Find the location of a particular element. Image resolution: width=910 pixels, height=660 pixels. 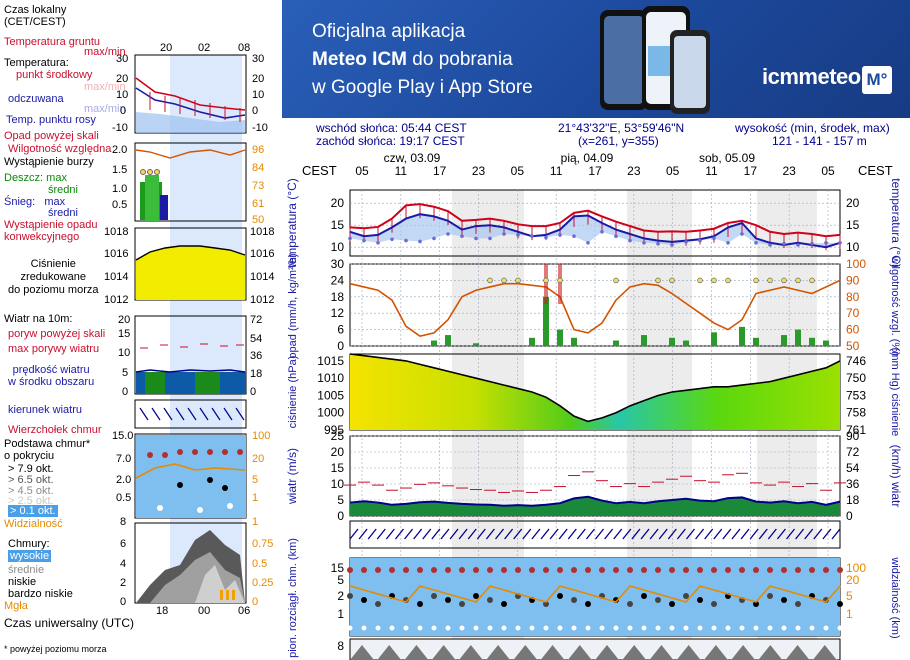

wind-tick-20: 20 is located at coordinates (124, 320).